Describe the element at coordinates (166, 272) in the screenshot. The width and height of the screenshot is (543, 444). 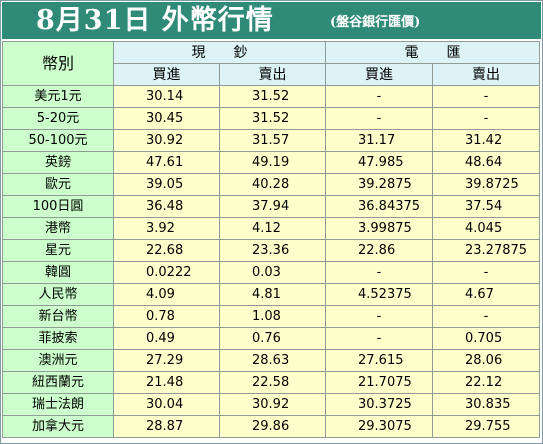
I see `cash-buy-value: 0.0222` at that location.